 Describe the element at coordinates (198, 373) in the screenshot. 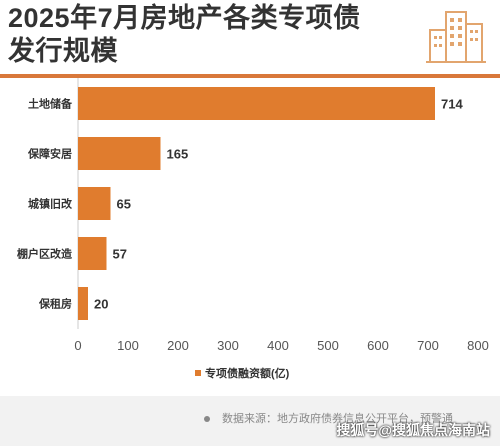

I see `legend-swatch` at that location.